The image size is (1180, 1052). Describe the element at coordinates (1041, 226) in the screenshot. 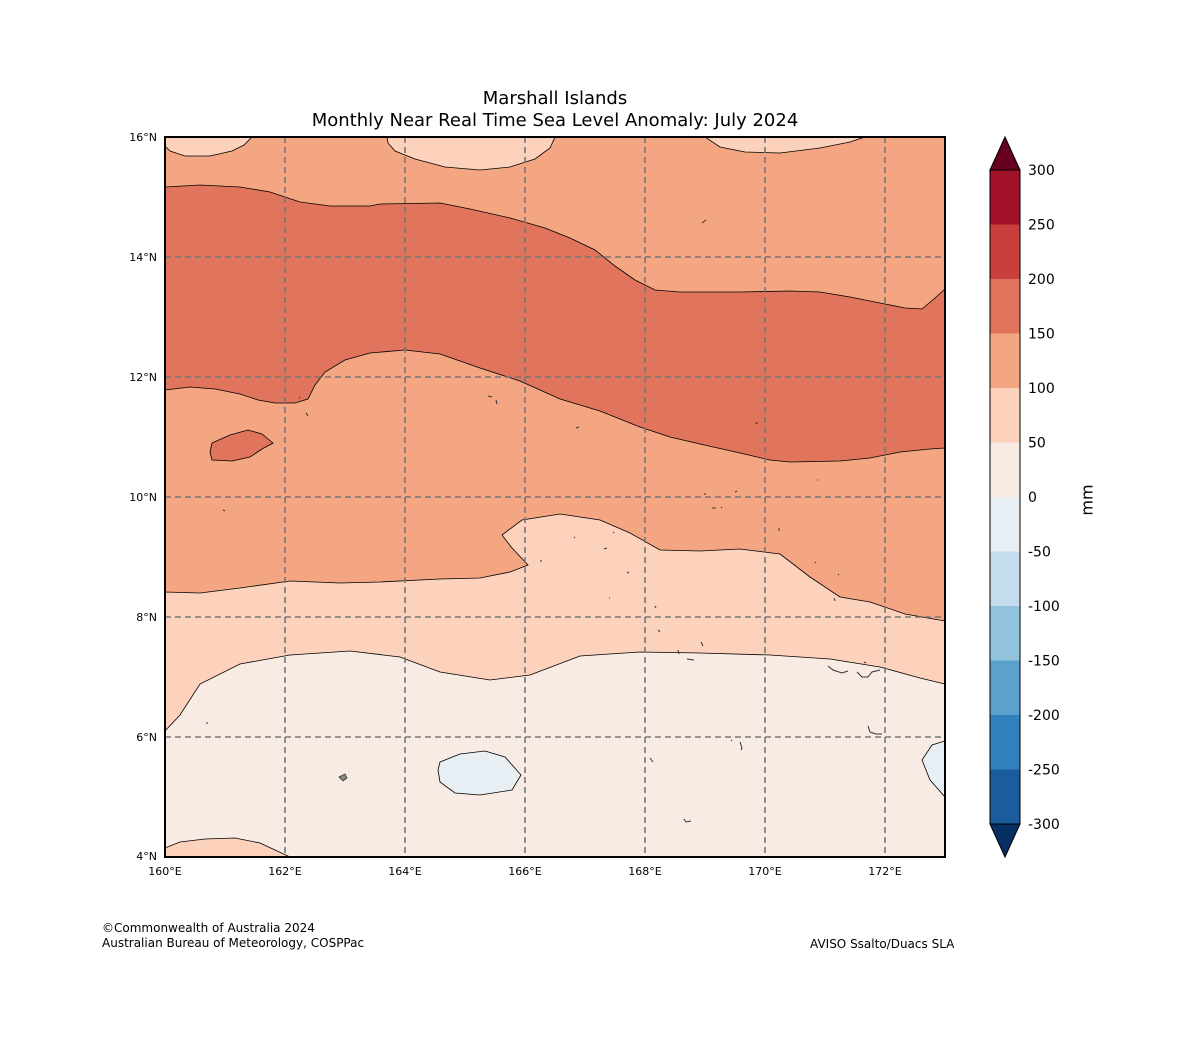

I see `colorbar-tick-label: 250` at that location.